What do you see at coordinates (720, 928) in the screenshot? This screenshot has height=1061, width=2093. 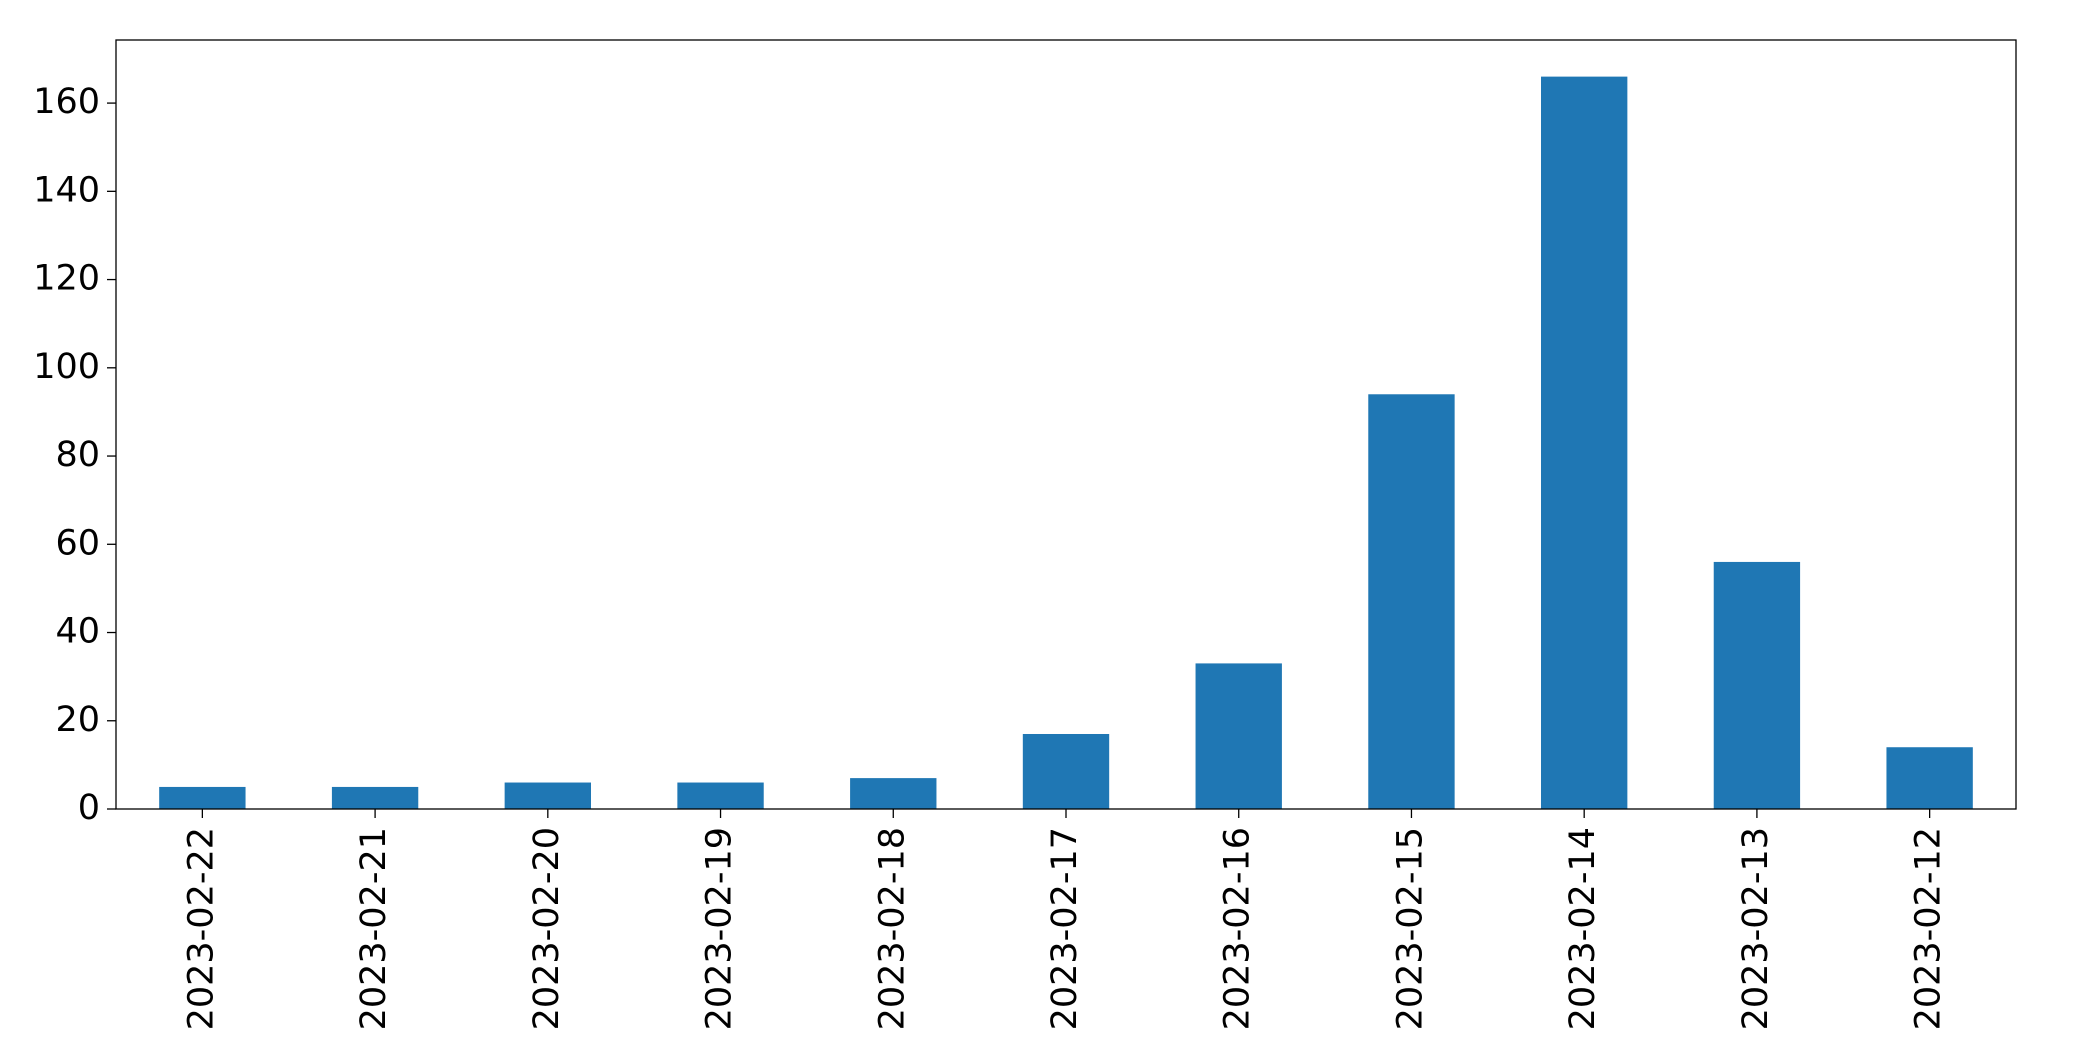 I see `x-tick-label: 2023-02-19` at bounding box center [720, 928].